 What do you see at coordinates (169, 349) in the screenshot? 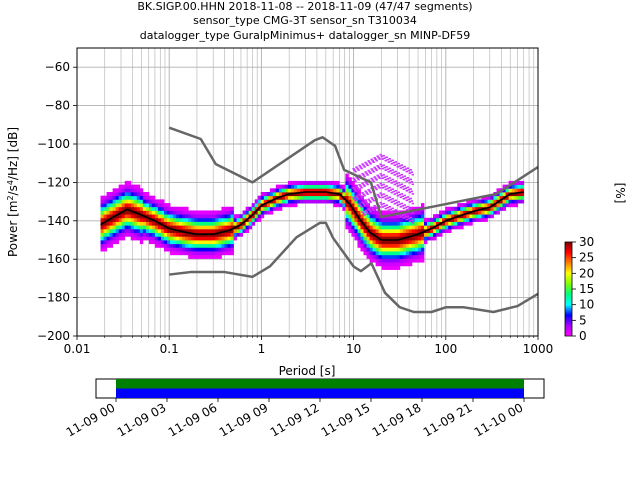
I see `x-tick-label: 0.1` at bounding box center [169, 349].